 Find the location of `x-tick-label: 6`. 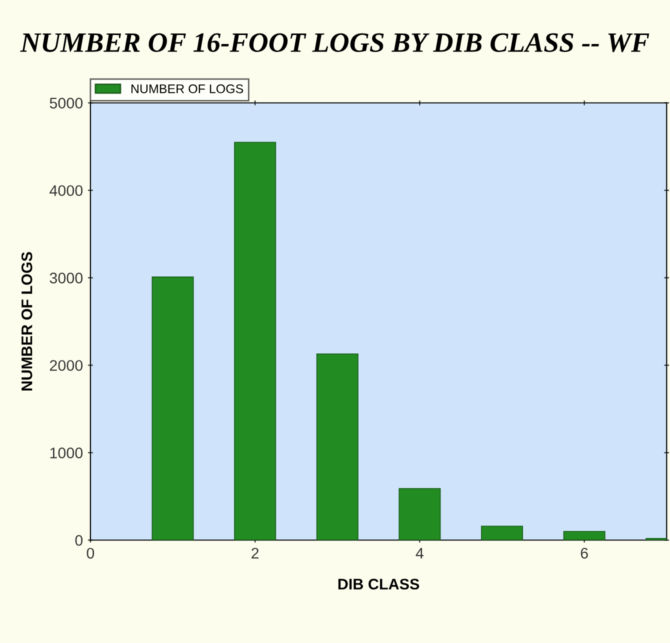

x-tick-label: 6 is located at coordinates (584, 553).